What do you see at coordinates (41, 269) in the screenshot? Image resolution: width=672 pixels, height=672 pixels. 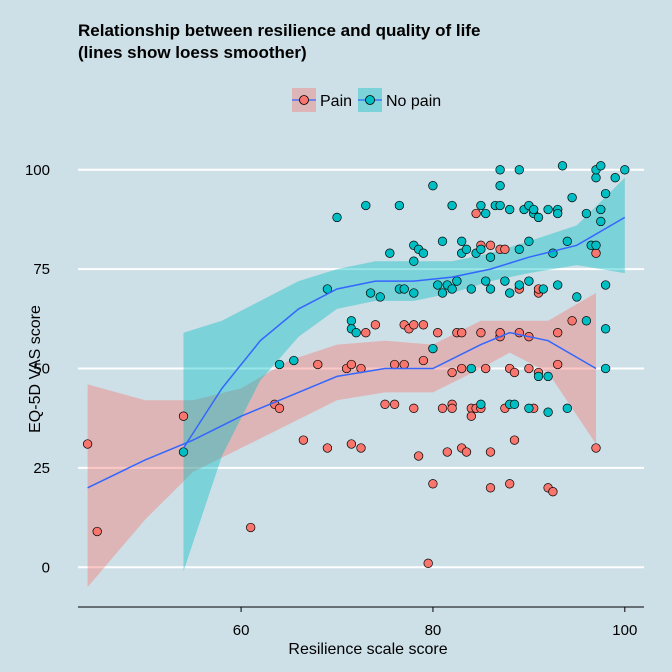 I see `y-tick-label-75: 75` at bounding box center [41, 269].